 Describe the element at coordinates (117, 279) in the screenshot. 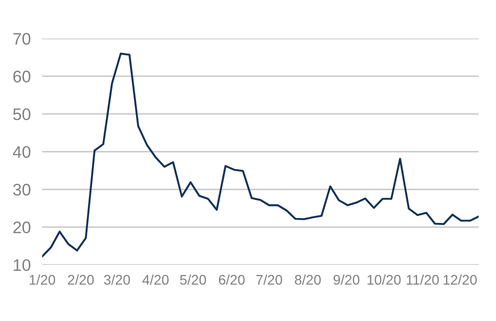

I see `x-tick-label: 3/20` at that location.